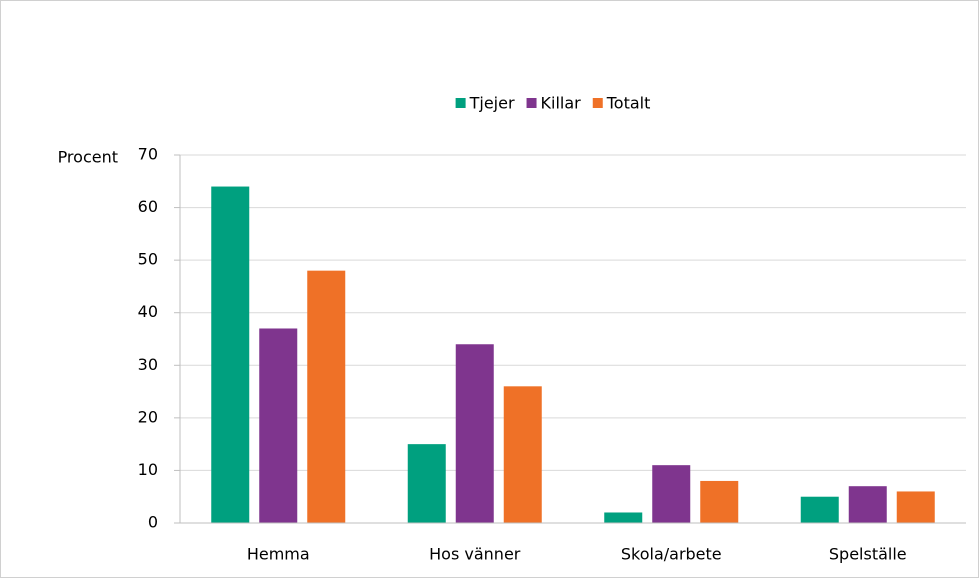 The width and height of the screenshot is (979, 578). Describe the element at coordinates (153, 522) in the screenshot. I see `y-tick-label: 0` at that location.